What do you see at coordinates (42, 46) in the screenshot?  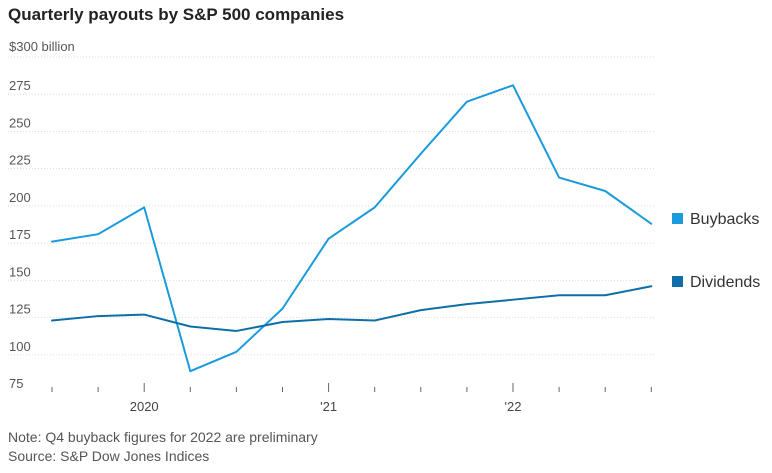 I see `y-tick-label: $300 billion` at bounding box center [42, 46].